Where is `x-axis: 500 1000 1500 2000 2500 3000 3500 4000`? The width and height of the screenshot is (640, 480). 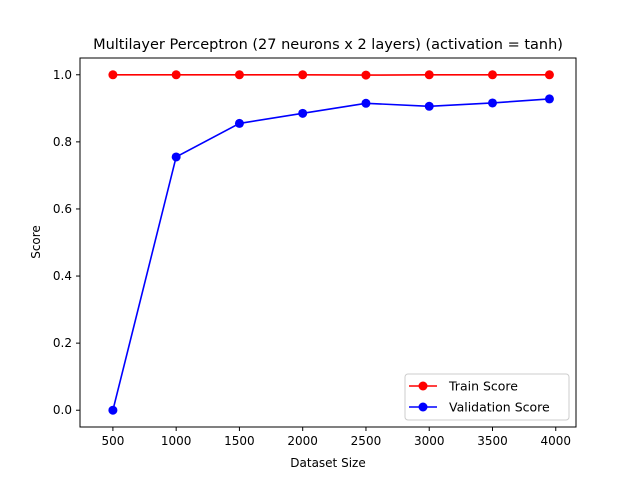 x-axis: 500 1000 1500 2000 2500 3000 3500 4000 is located at coordinates (336, 437).